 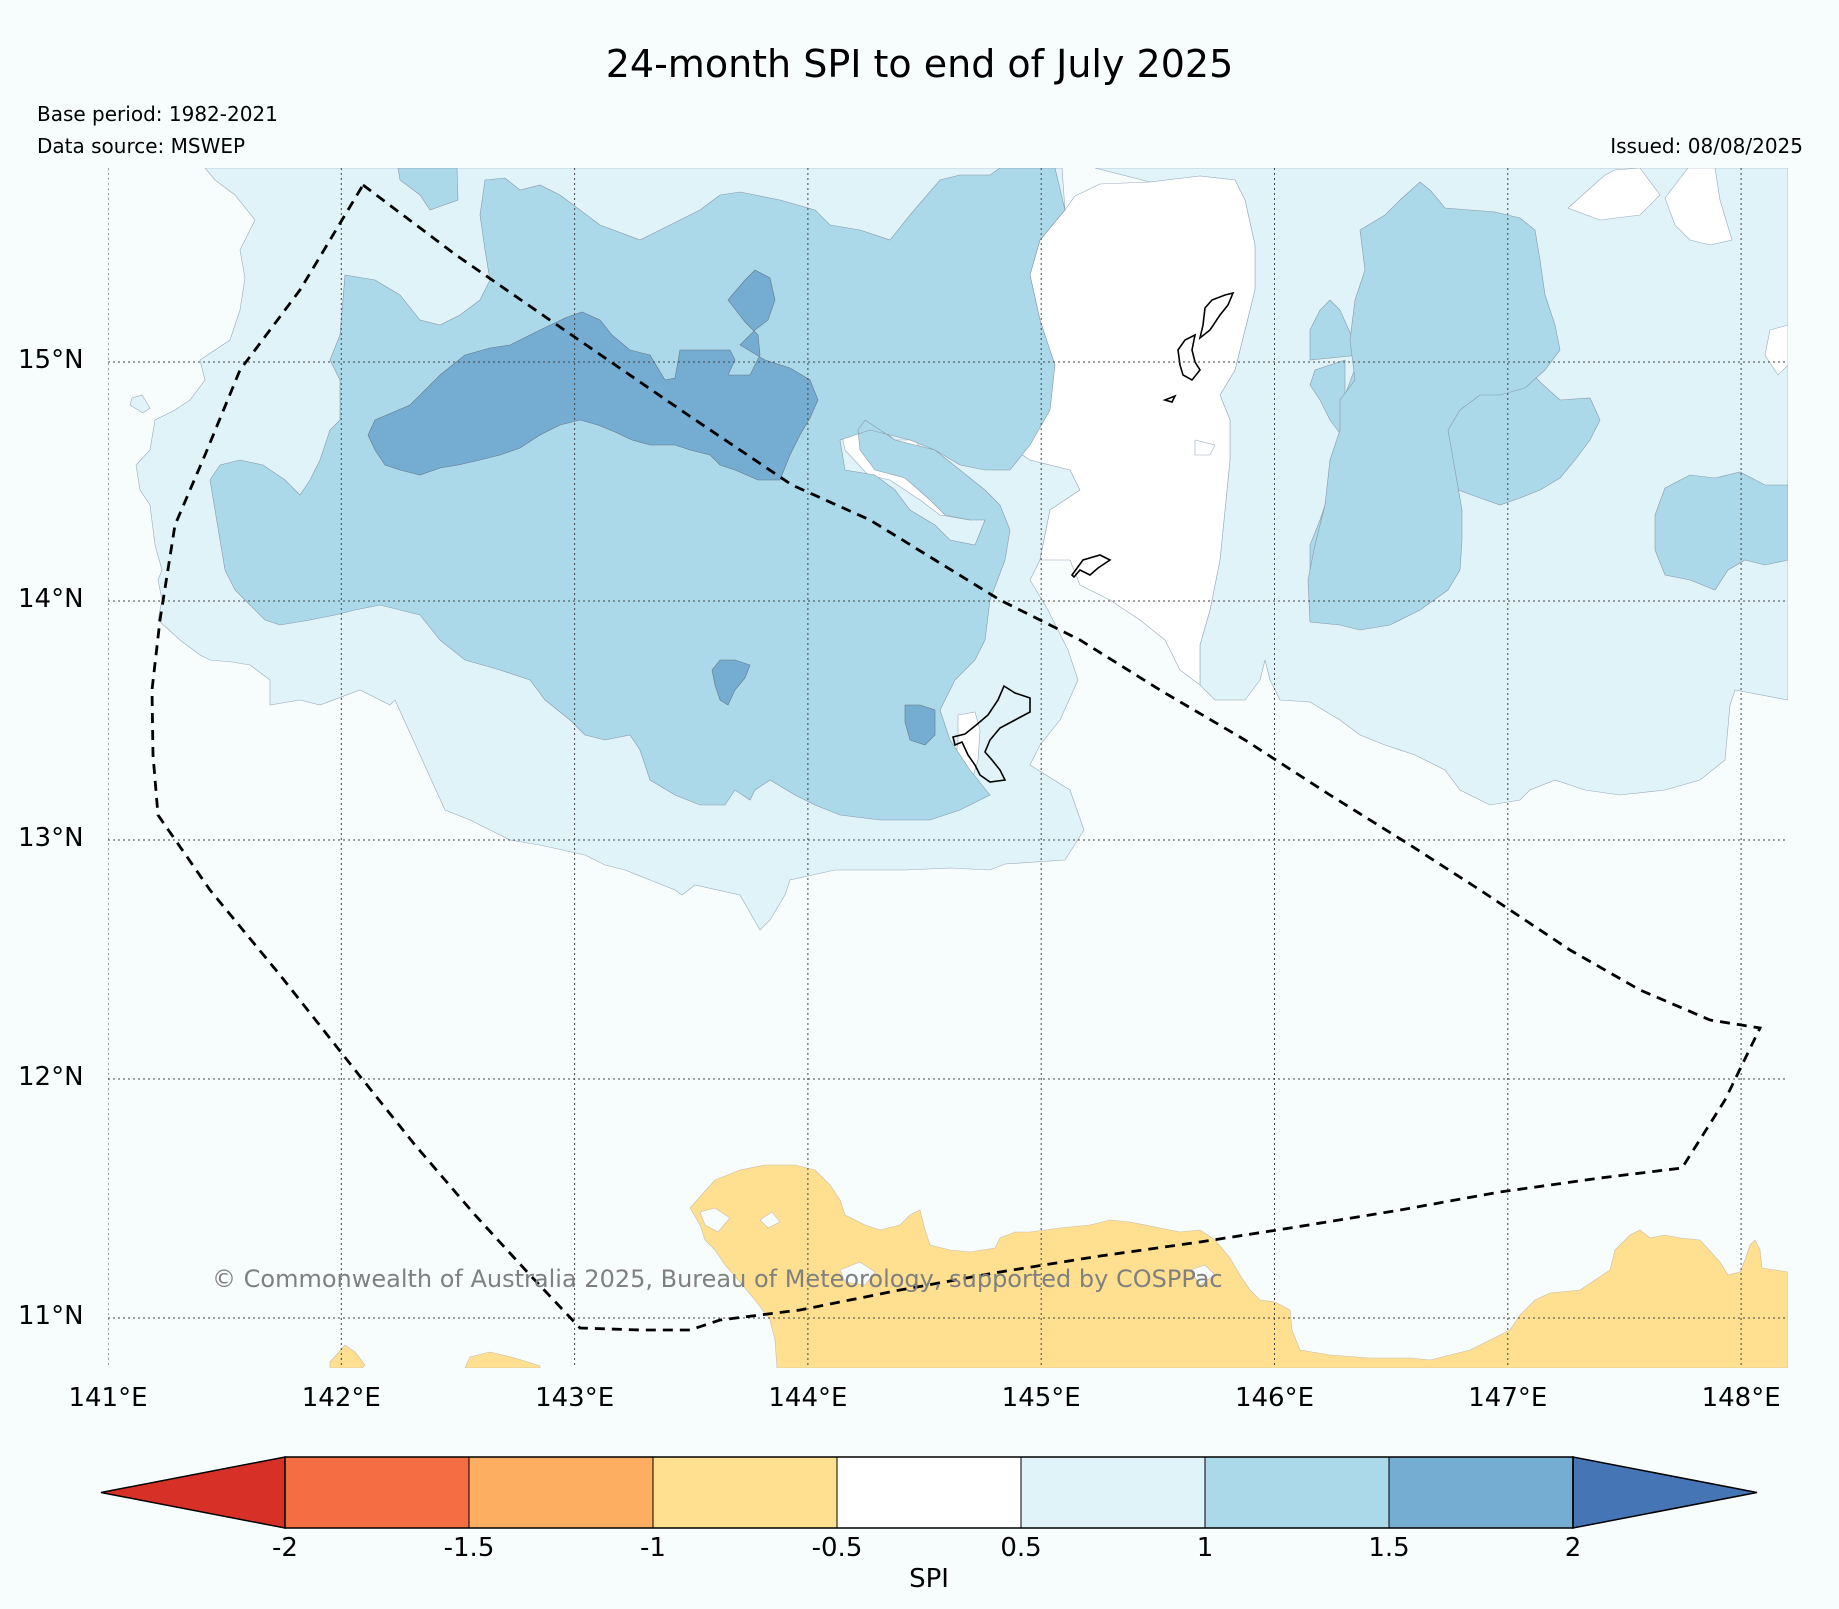 What do you see at coordinates (1205, 1548) in the screenshot?
I see `colorbar-tick-label: 1` at bounding box center [1205, 1548].